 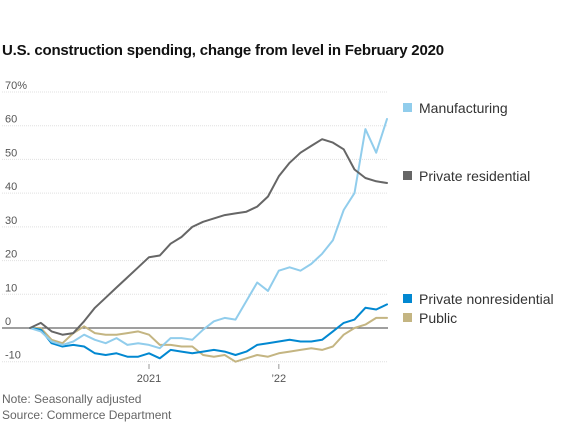 What do you see at coordinates (407, 107) in the screenshot?
I see `legend-swatch-manufacturing` at bounding box center [407, 107].